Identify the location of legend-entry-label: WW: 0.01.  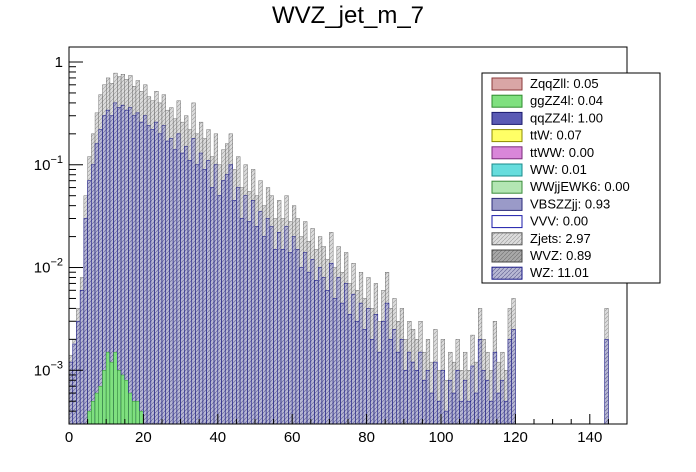
(558, 169).